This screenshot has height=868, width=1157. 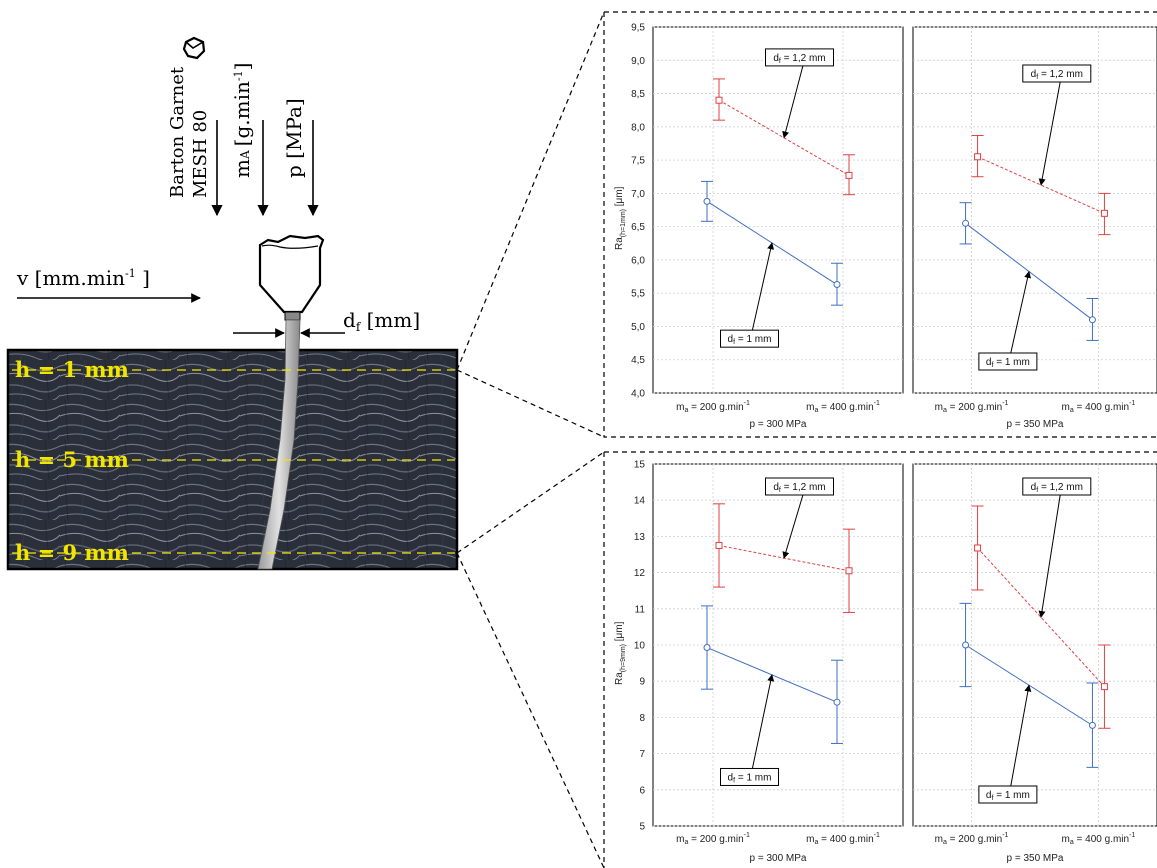 What do you see at coordinates (72, 459) in the screenshot?
I see `depth-label-5: h = 5 mm` at bounding box center [72, 459].